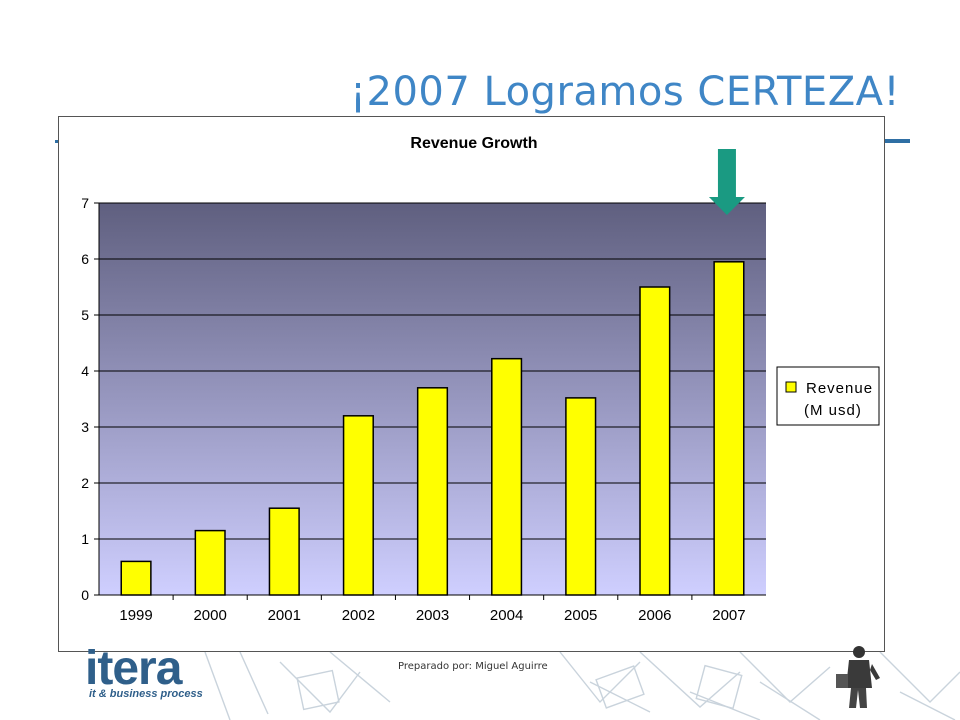 The height and width of the screenshot is (720, 960). I want to click on x-tick-label: 2004, so click(506, 615).